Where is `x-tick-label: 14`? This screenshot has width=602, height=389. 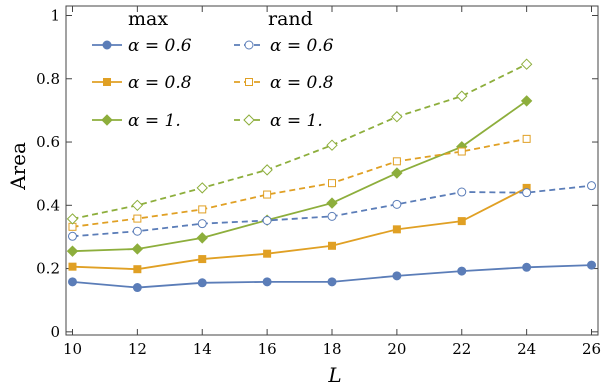 x-tick-label: 14 is located at coordinates (202, 349).